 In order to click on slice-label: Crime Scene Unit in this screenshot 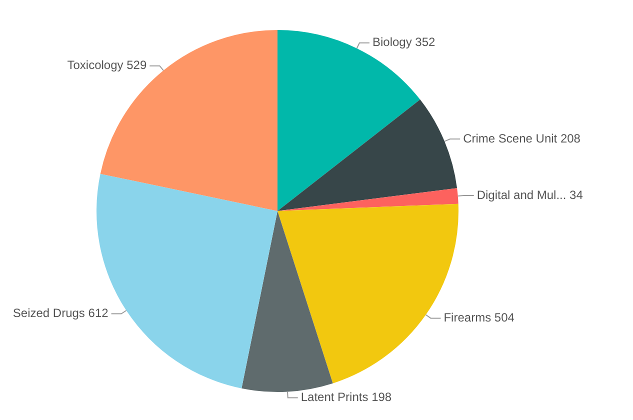, I will do `click(510, 138)`.